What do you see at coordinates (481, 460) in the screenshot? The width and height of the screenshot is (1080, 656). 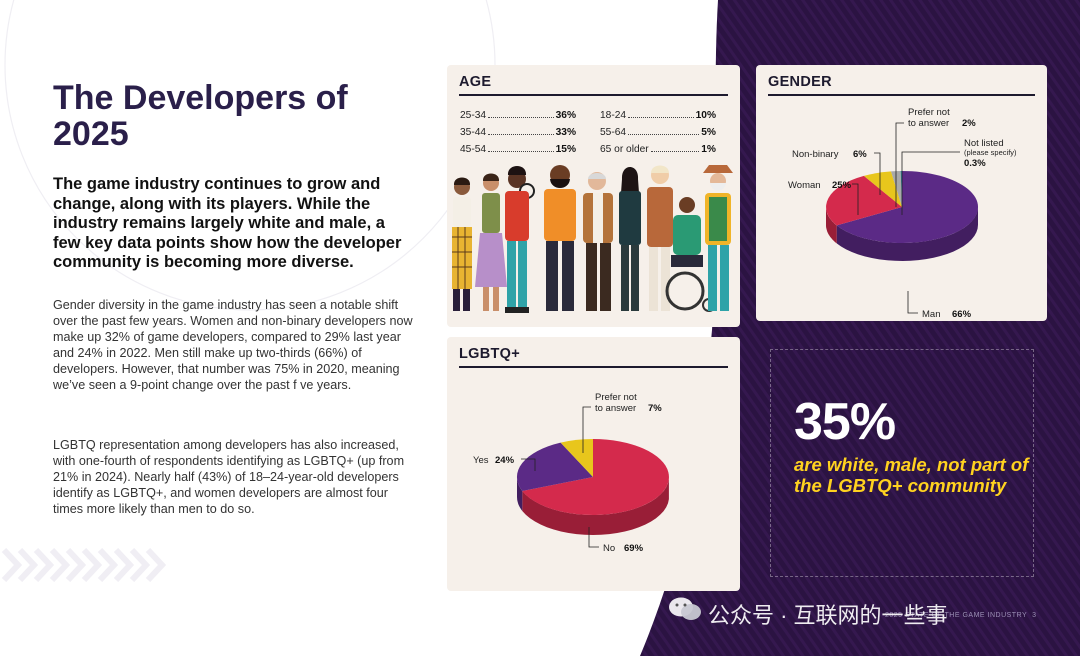 I see `label-yes: Yes` at bounding box center [481, 460].